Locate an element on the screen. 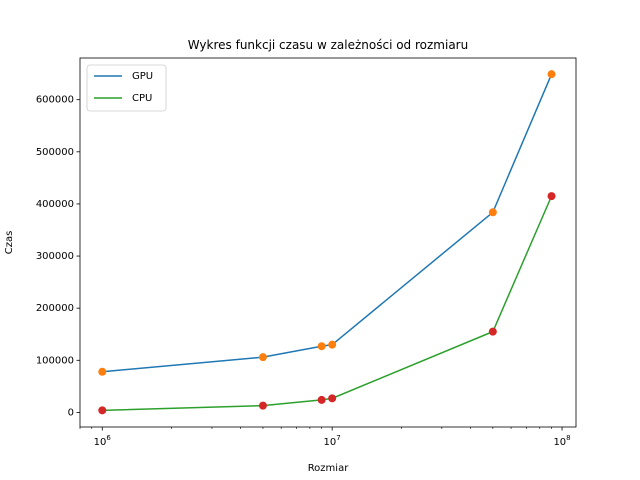 The width and height of the screenshot is (640, 480). y-tick-label: 200000 is located at coordinates (55, 308).